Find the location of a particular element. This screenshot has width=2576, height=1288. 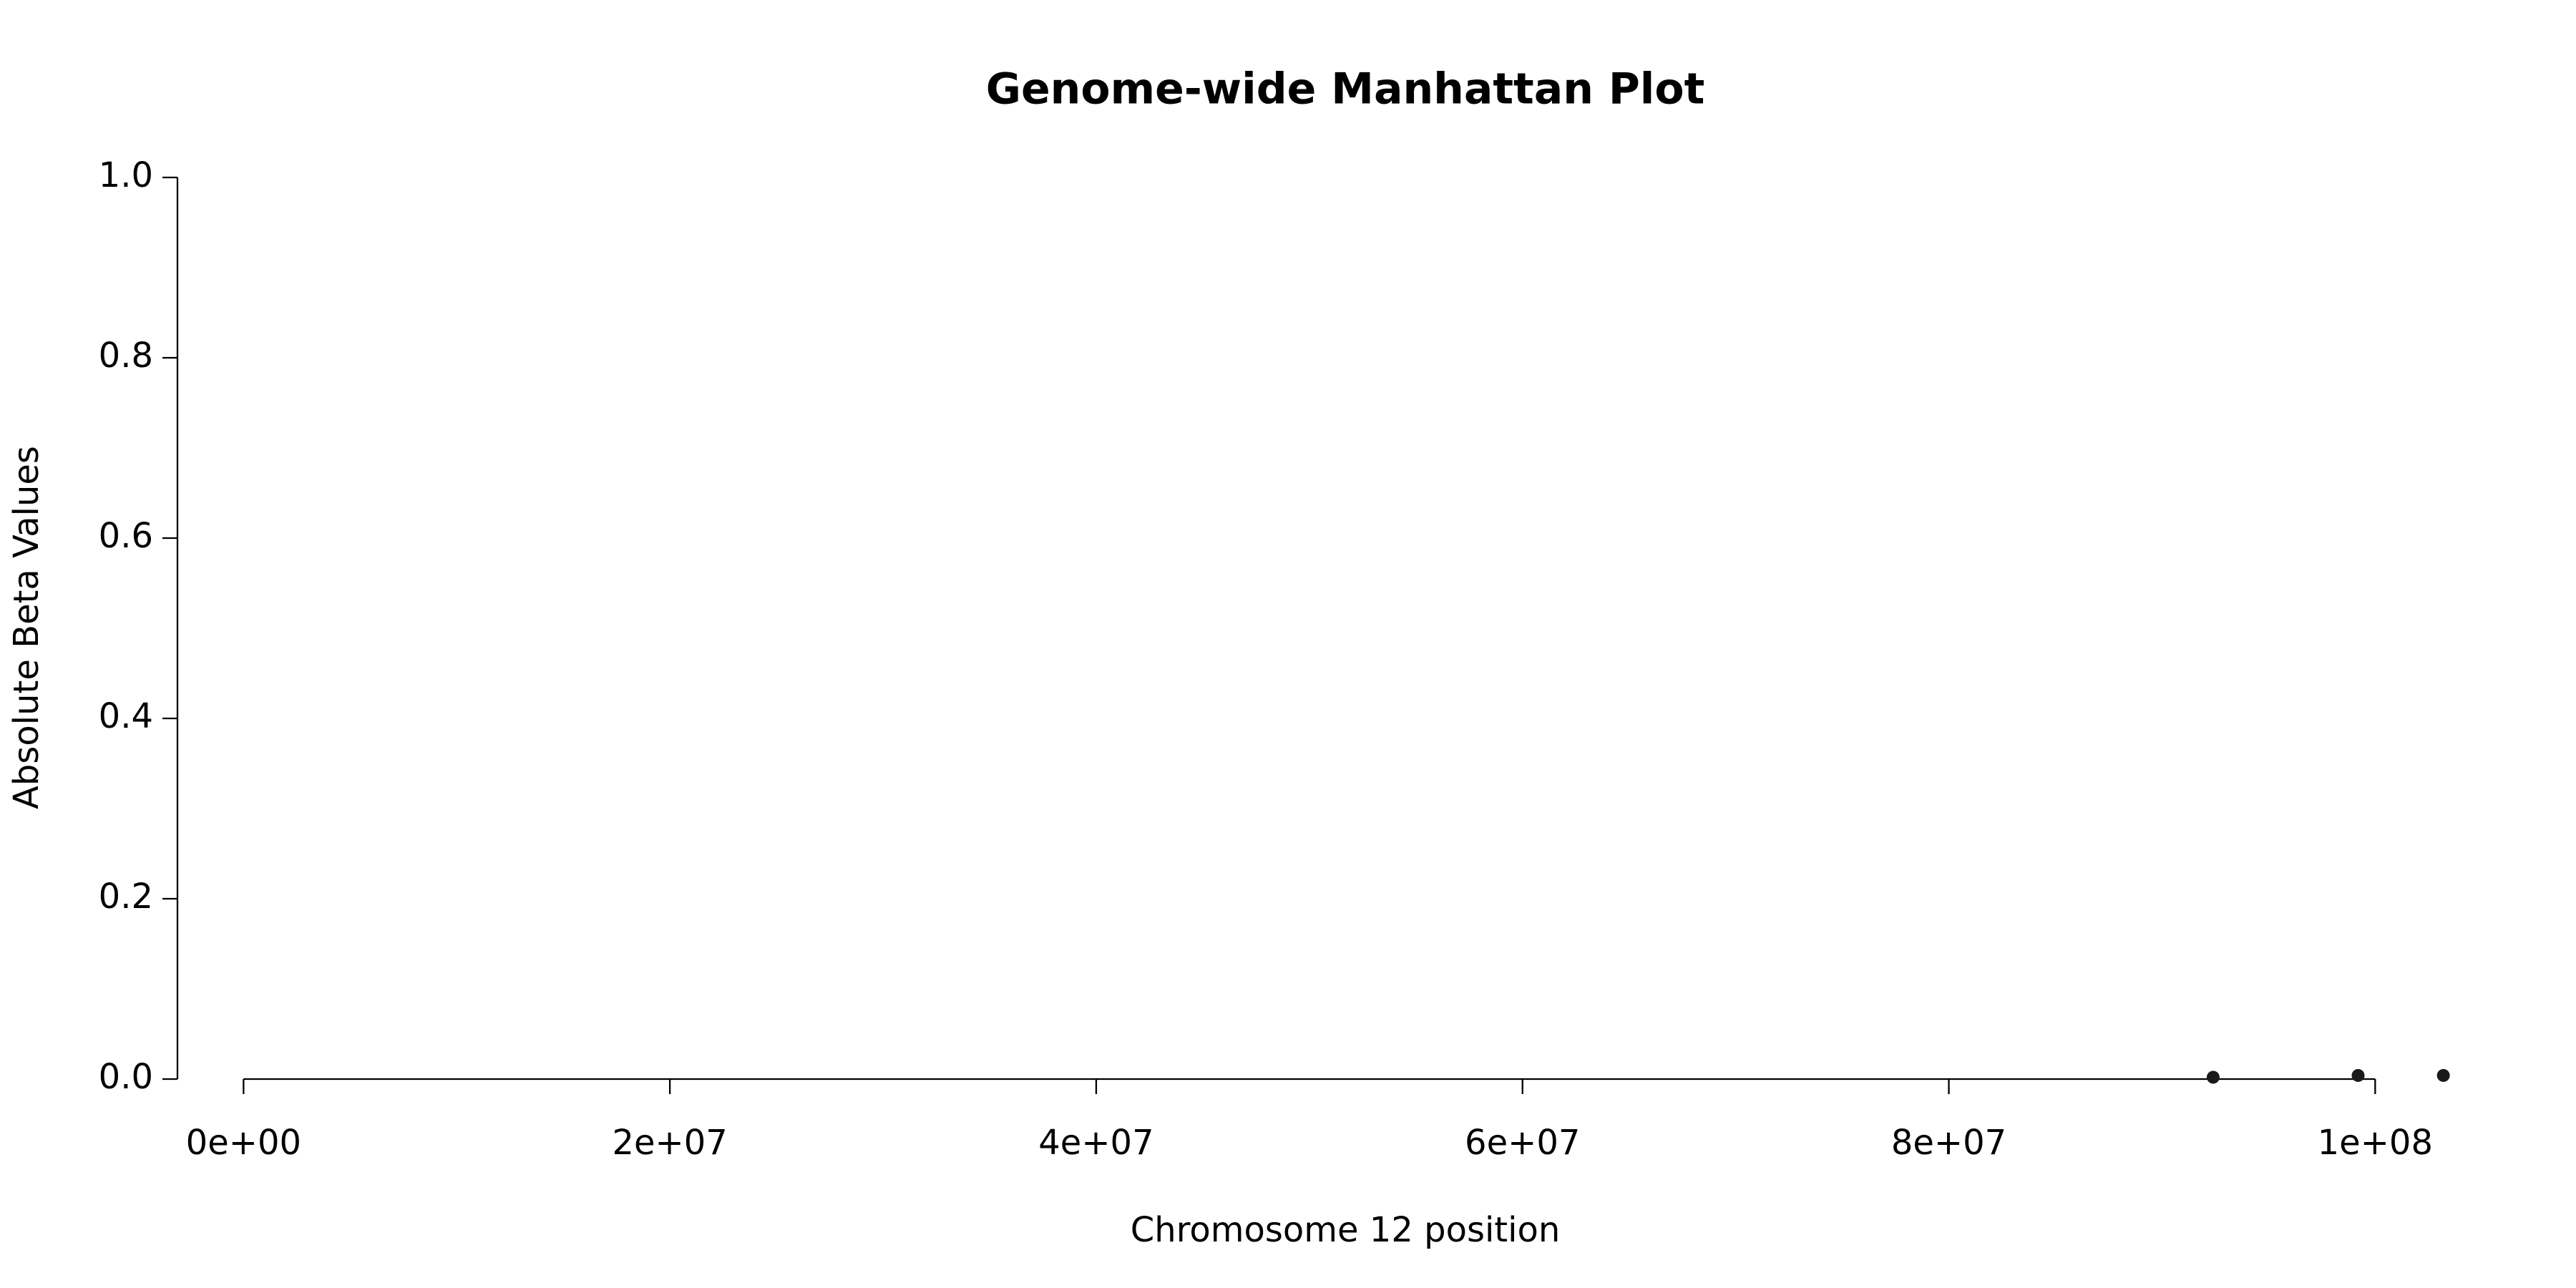

x-tick-label: 2e+07 is located at coordinates (669, 1143).